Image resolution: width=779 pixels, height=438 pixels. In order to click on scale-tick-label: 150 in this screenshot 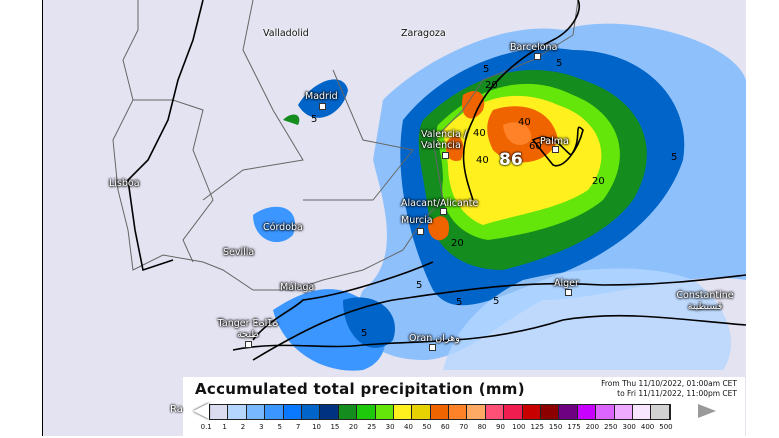, I will do `click(555, 427)`.